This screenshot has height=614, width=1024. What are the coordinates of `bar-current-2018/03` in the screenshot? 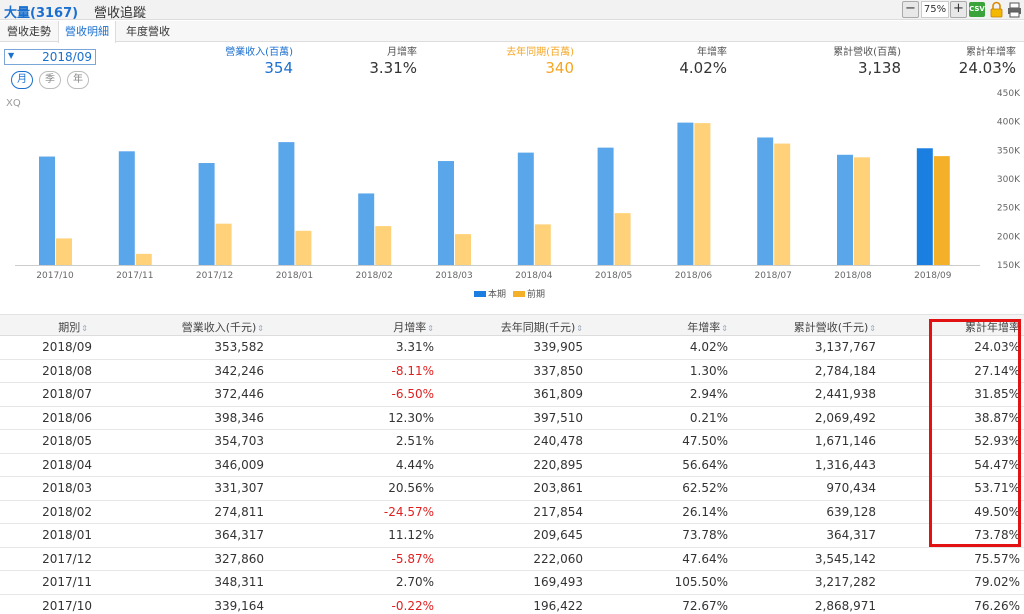 It's located at (446, 213).